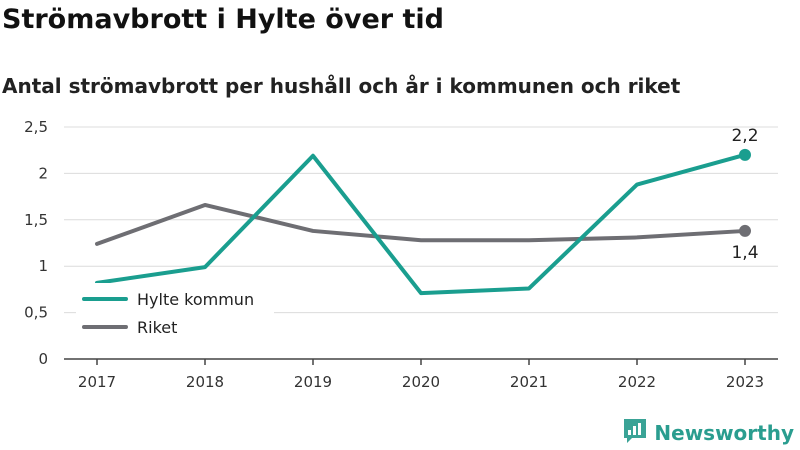 The width and height of the screenshot is (800, 450). What do you see at coordinates (43, 266) in the screenshot?
I see `y-tick-label: 1` at bounding box center [43, 266].